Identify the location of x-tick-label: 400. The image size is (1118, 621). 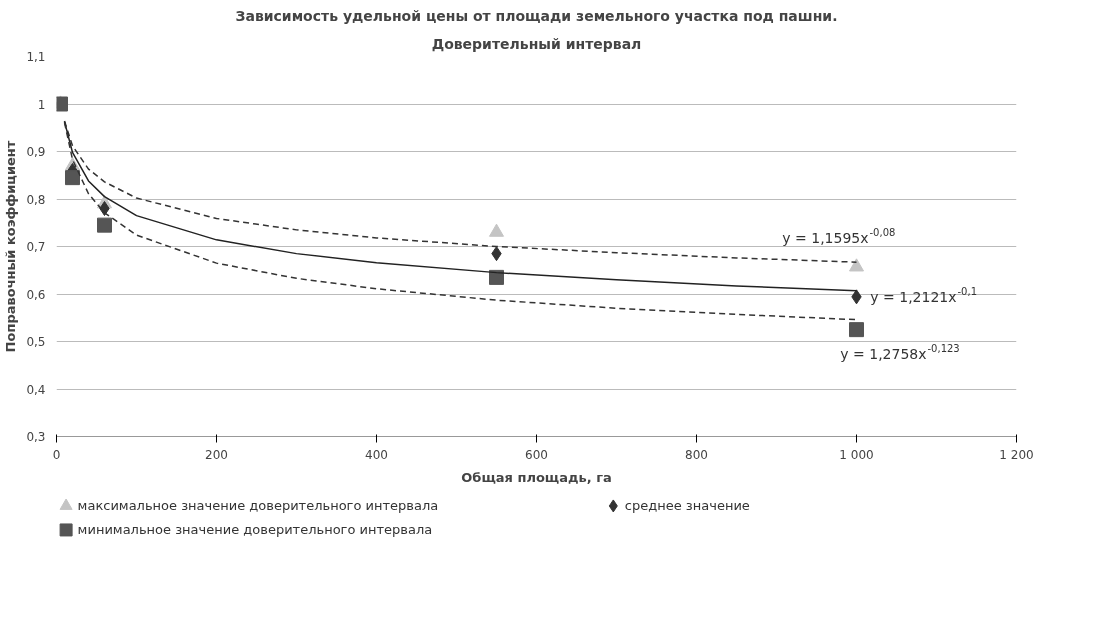
(376, 454).